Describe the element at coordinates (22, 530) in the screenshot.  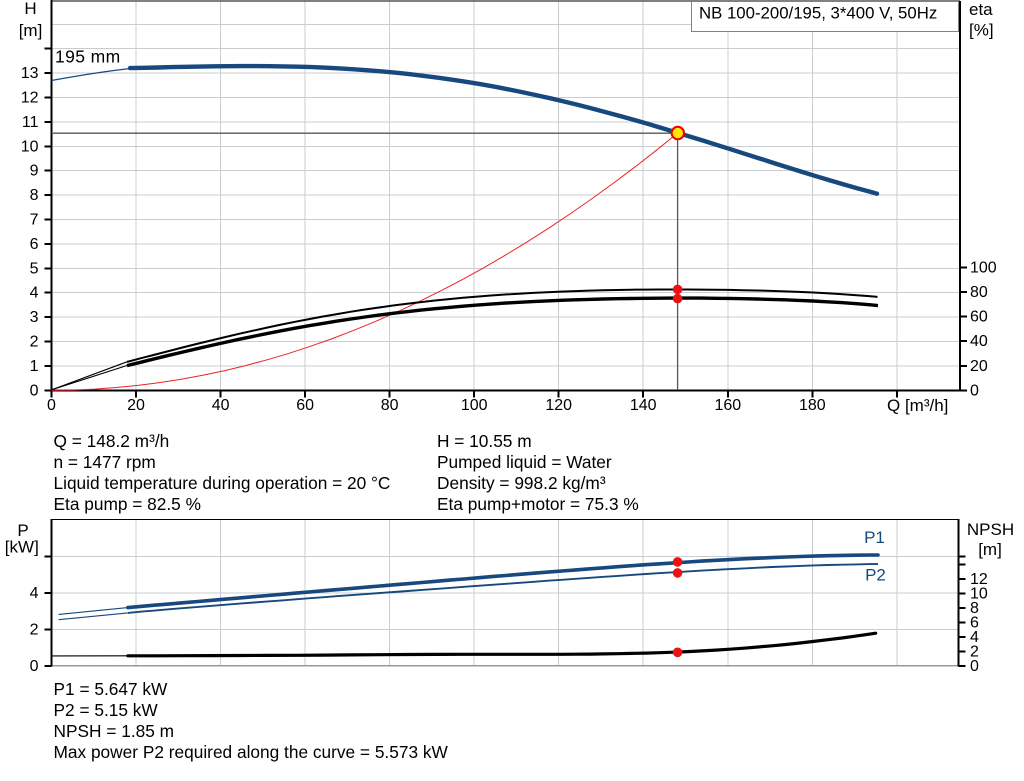
I see `svg-text: P` at that location.